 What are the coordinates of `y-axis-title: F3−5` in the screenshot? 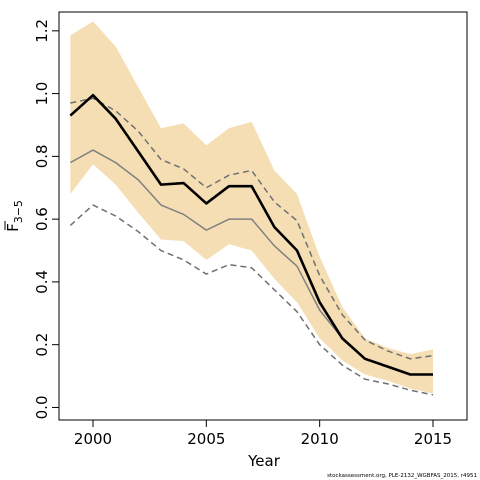 It's located at (14, 216).